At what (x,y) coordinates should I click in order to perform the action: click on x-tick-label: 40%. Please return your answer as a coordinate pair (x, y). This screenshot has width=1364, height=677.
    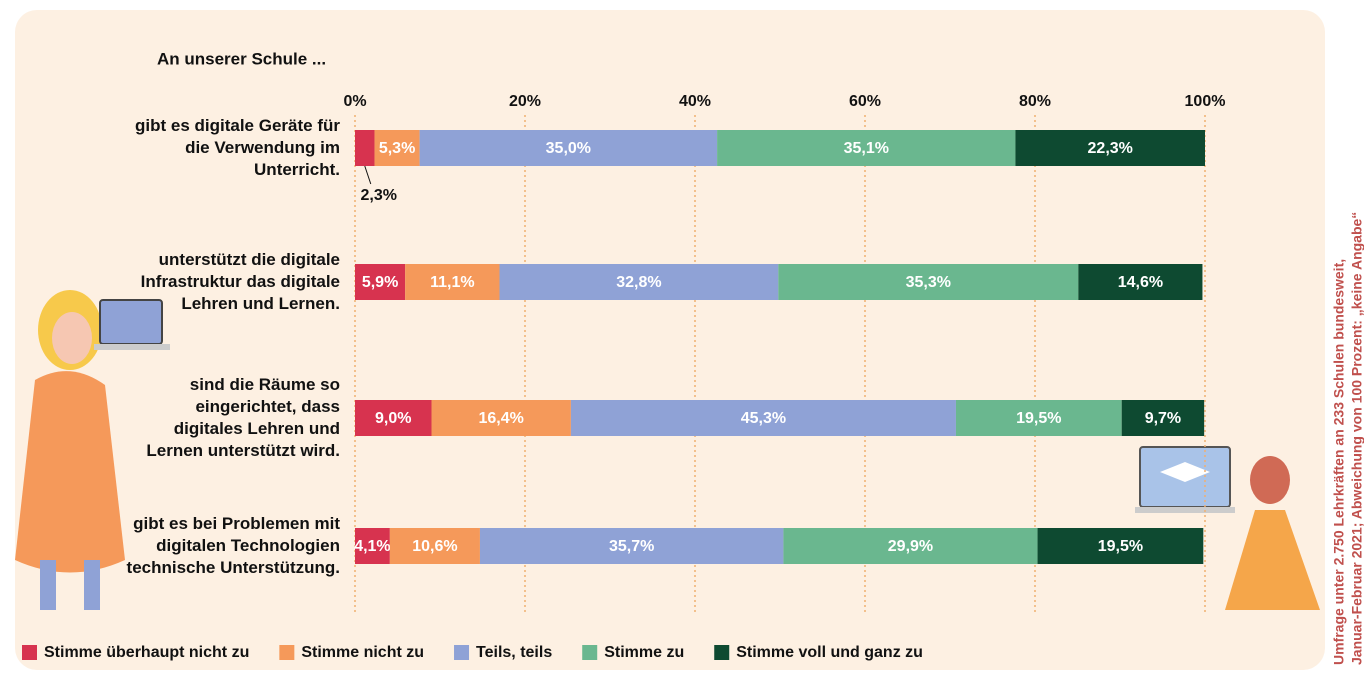
    Looking at the image, I should click on (695, 101).